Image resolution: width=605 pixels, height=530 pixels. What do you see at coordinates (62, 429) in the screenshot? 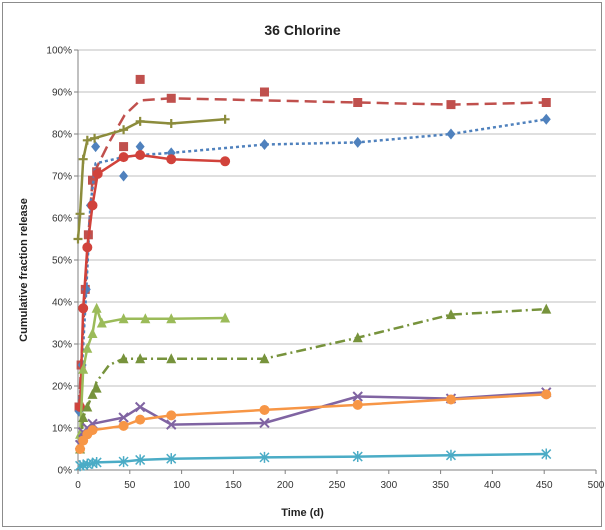
I see `y-tick-label: 10%` at bounding box center [62, 429].